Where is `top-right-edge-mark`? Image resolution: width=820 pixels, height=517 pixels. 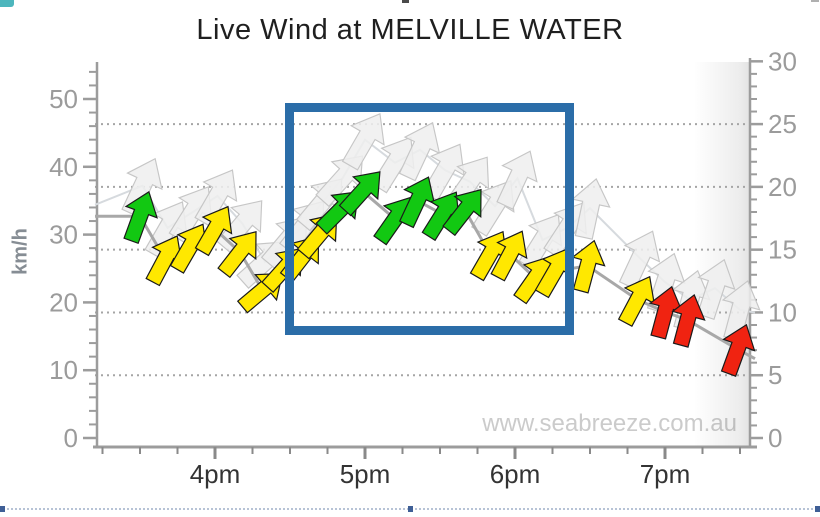 top-right-edge-mark is located at coordinates (815, 1).